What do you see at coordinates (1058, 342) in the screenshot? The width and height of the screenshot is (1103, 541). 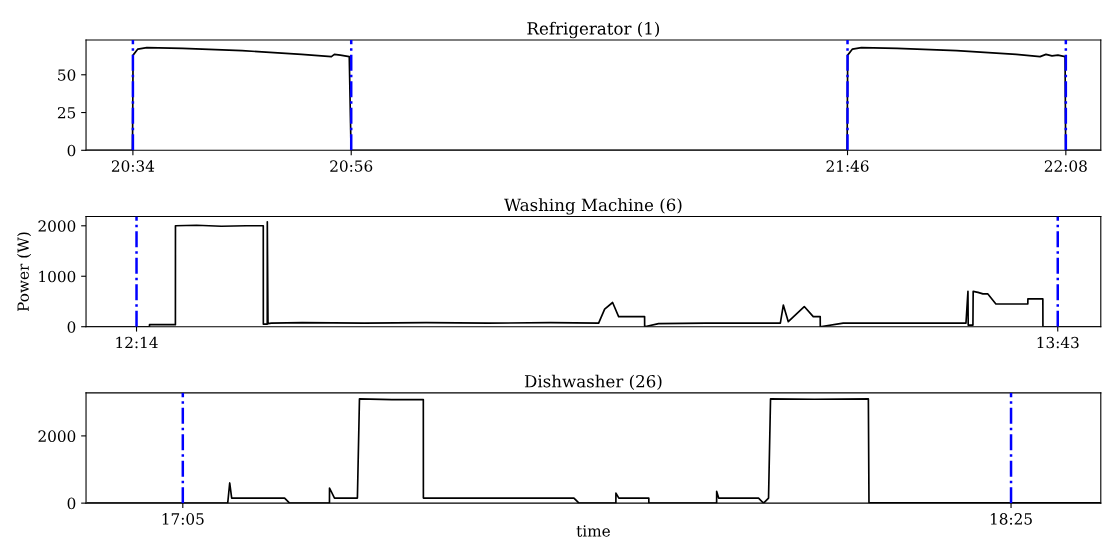 I see `x-tick-label: 13:43` at bounding box center [1058, 342].